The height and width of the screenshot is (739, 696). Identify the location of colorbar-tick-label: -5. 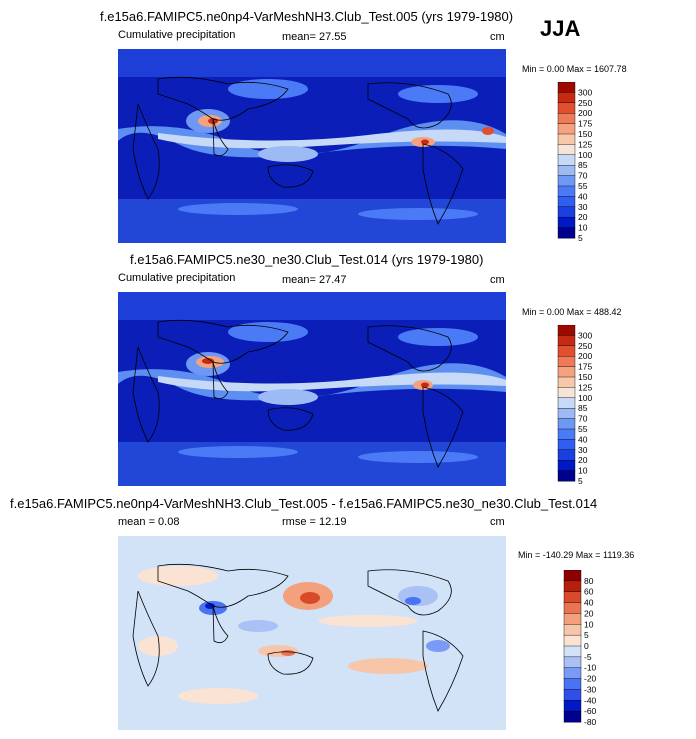
(588, 657).